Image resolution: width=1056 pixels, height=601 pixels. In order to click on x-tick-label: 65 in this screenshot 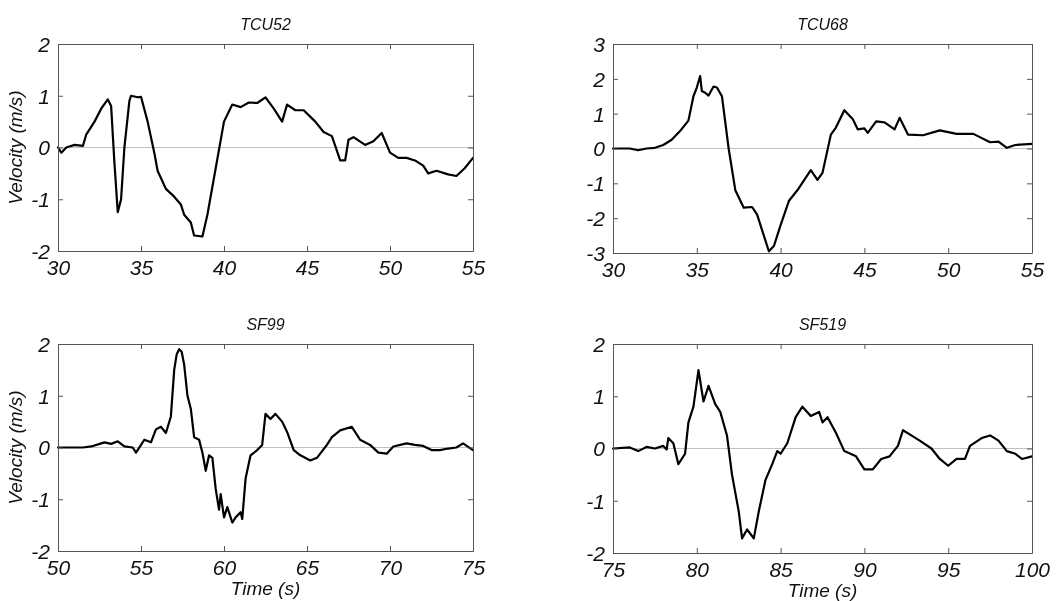, I will do `click(307, 567)`.